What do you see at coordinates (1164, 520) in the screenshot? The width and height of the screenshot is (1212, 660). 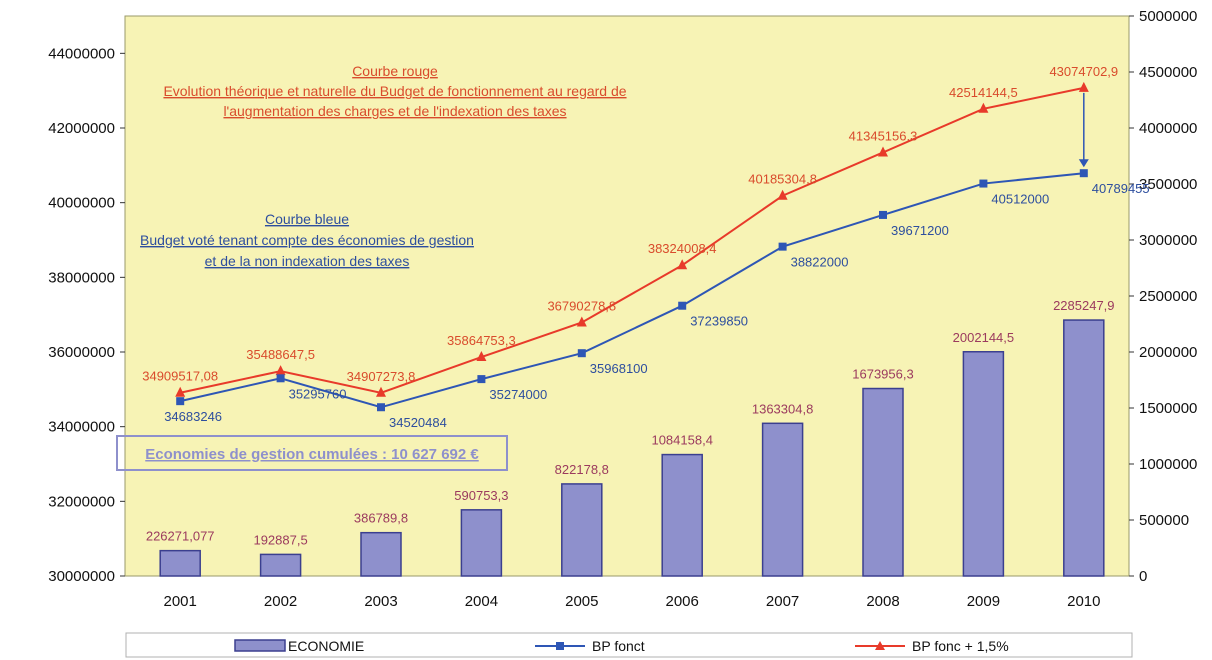 I see `right-tick-label: 500000` at bounding box center [1164, 520].